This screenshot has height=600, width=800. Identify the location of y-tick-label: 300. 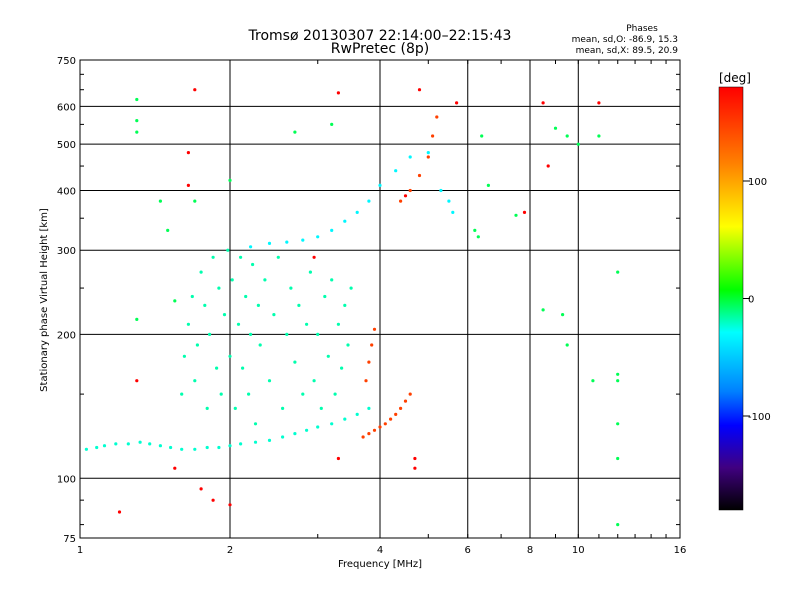
(66, 251).